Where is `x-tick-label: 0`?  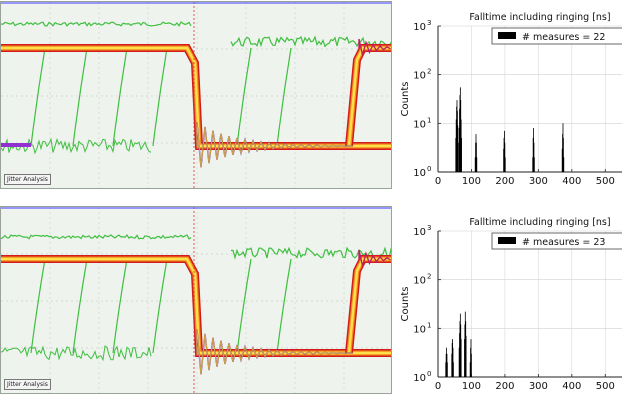 x-tick-label: 0 is located at coordinates (438, 181).